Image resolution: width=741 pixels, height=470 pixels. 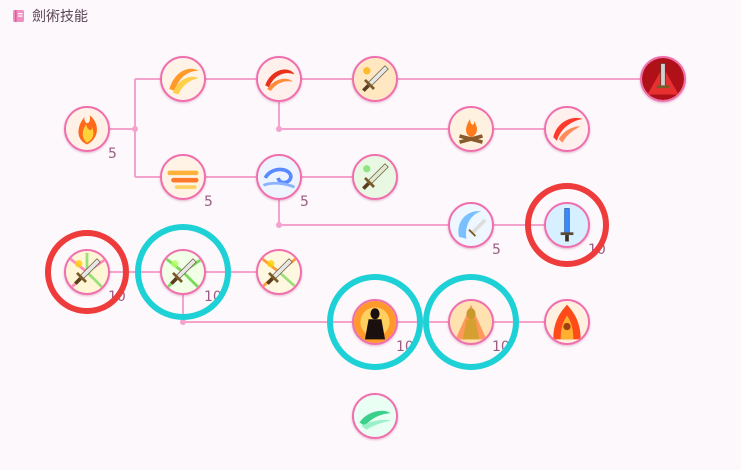 I want to click on skill-node-dark-warrior, so click(x=375, y=322).